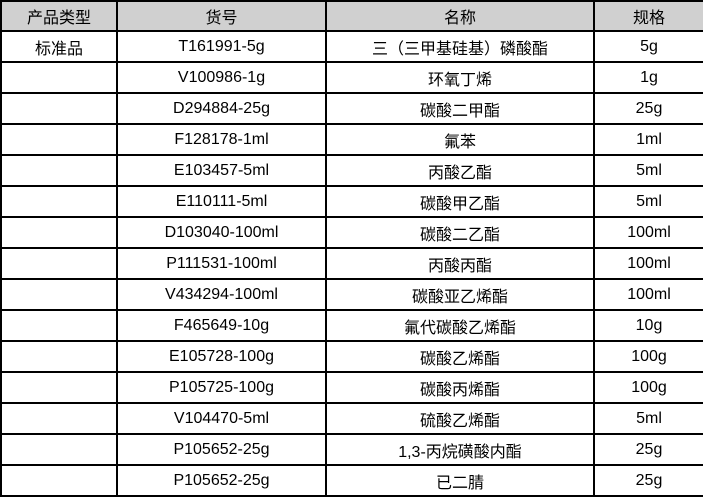 This screenshot has width=703, height=497. I want to click on cell-item-number: D294884-25g, so click(221, 108).